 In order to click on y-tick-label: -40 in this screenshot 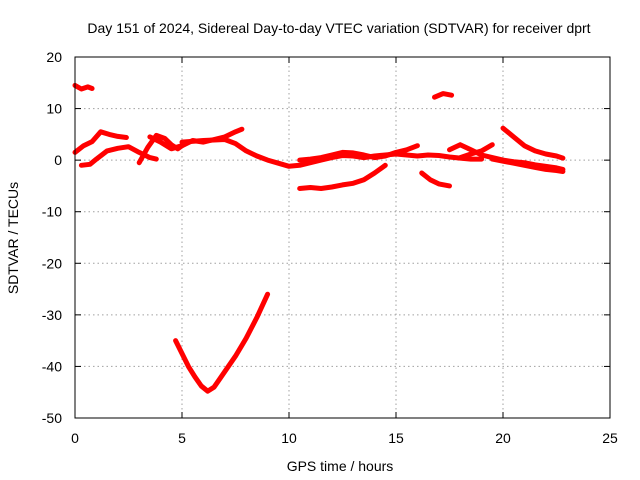, I will do `click(52, 366)`.